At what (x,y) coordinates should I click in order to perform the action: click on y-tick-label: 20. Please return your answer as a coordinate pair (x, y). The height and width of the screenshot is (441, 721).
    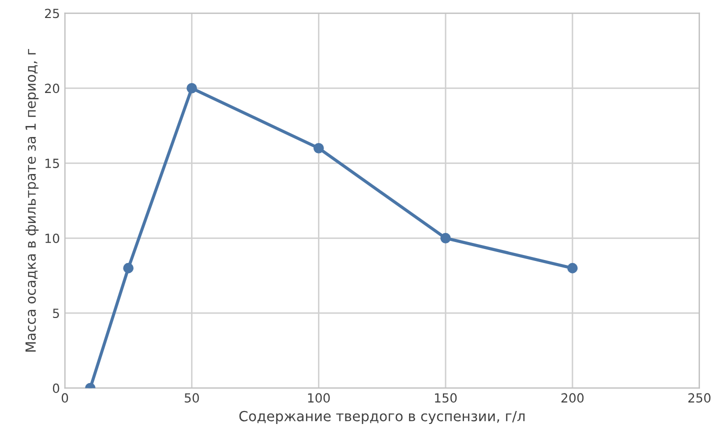
    Looking at the image, I should click on (52, 89).